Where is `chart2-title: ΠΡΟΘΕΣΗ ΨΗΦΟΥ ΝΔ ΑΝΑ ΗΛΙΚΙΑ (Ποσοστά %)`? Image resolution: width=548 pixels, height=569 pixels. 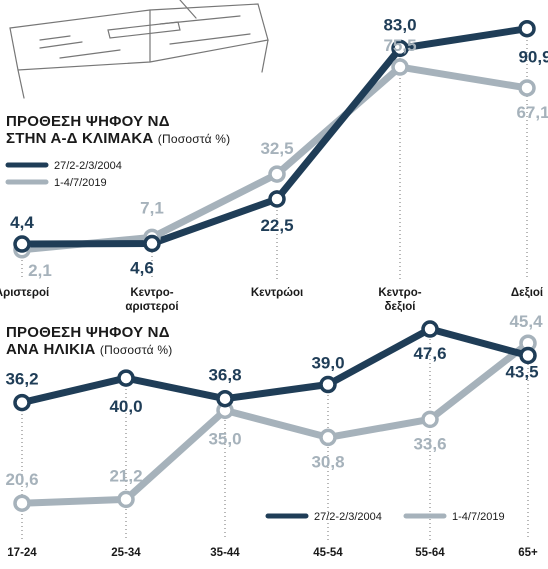 chart2-title: ΠΡΟΘΕΣΗ ΨΗΦΟΥ ΝΔ ΑΝΑ ΗΛΙΚΙΑ (Ποσοστά %) is located at coordinates (89, 341).